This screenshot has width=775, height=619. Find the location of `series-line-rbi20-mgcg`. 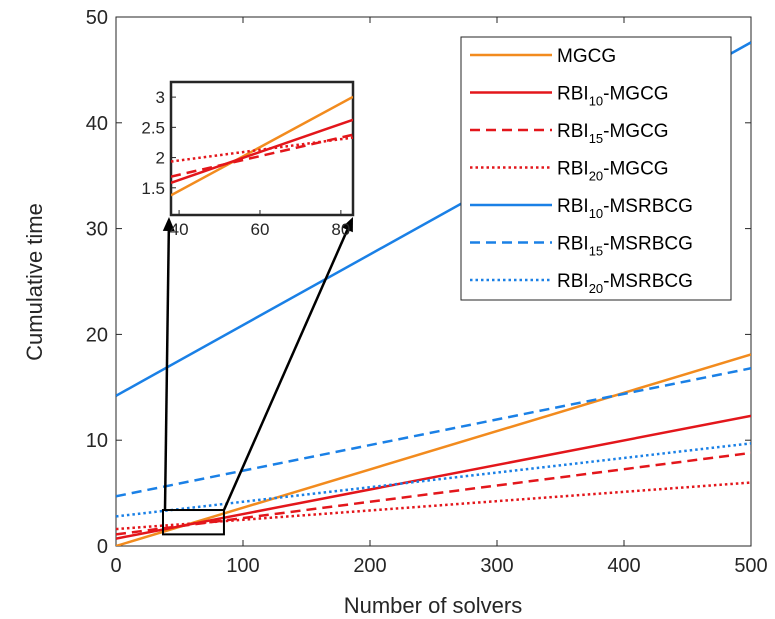

series-line-rbi20-mgcg is located at coordinates (433, 506).